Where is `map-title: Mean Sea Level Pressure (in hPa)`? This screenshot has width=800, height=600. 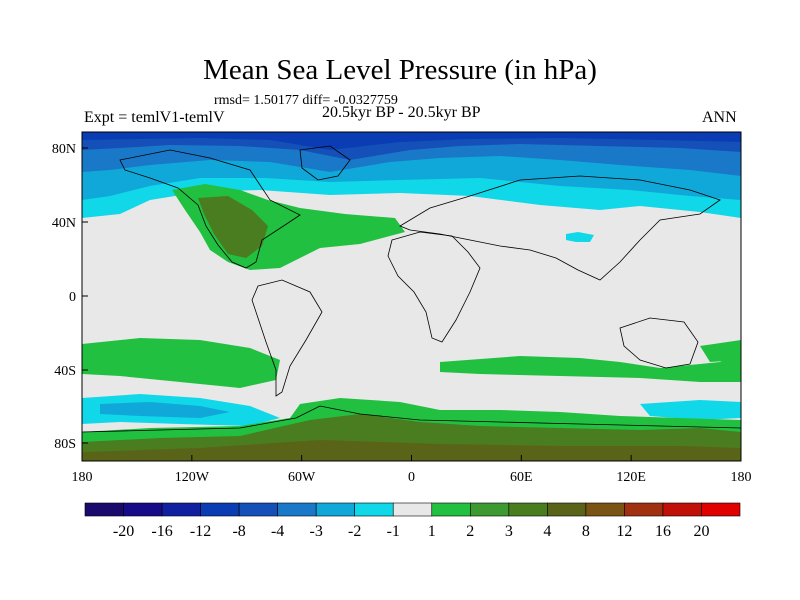
map-title: Mean Sea Level Pressure (in hPa) is located at coordinates (400, 70).